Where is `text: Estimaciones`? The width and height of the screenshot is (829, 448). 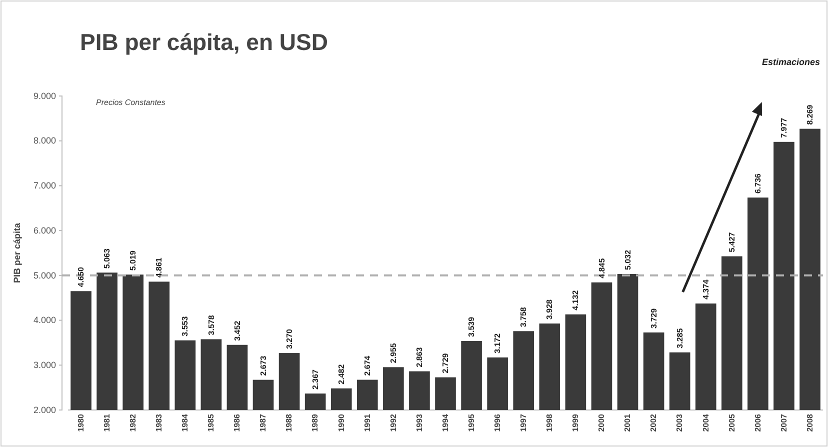 text: Estimaciones is located at coordinates (791, 62).